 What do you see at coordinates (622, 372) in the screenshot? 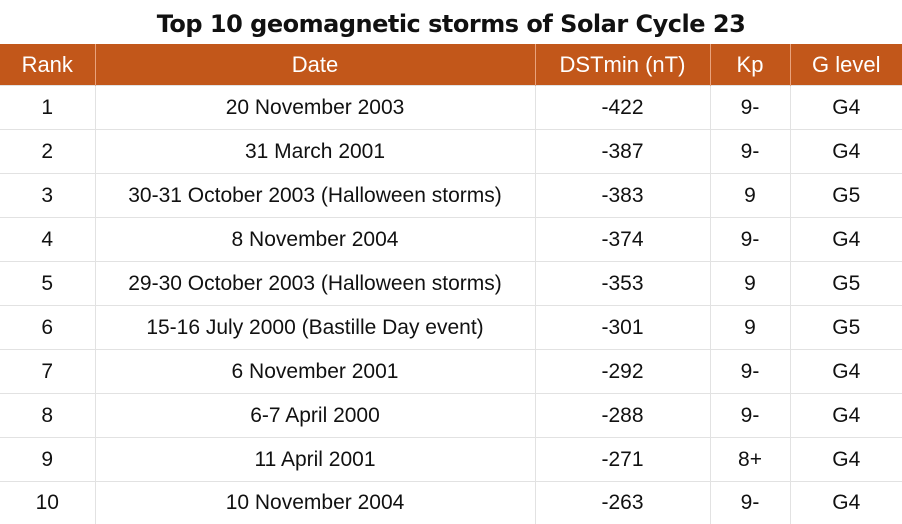
I see `cell-dstmin: -292` at bounding box center [622, 372].